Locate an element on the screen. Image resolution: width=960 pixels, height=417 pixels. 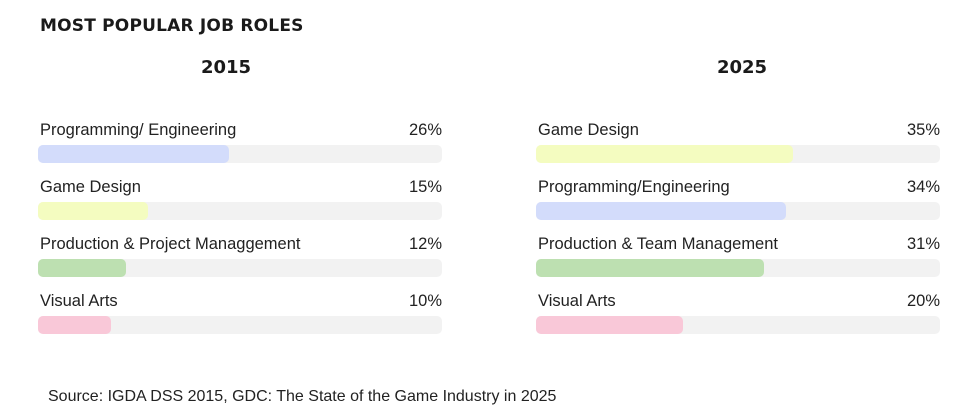
bar-label: Programming/Engineering is located at coordinates (634, 187).